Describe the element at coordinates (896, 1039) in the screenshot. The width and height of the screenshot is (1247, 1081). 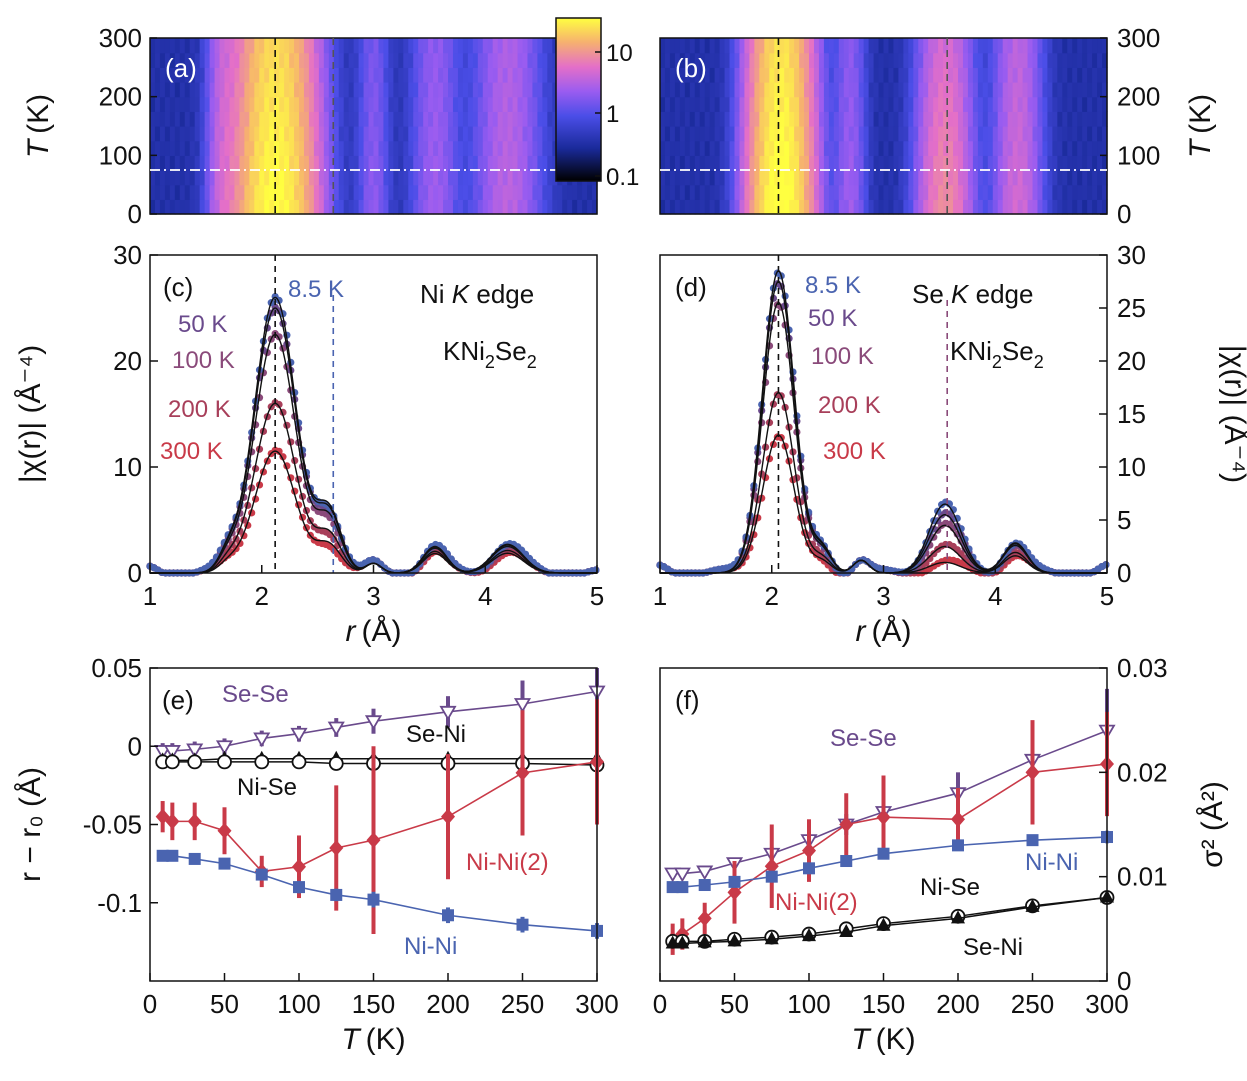
I see `xlabel-f-unit: (K)` at that location.